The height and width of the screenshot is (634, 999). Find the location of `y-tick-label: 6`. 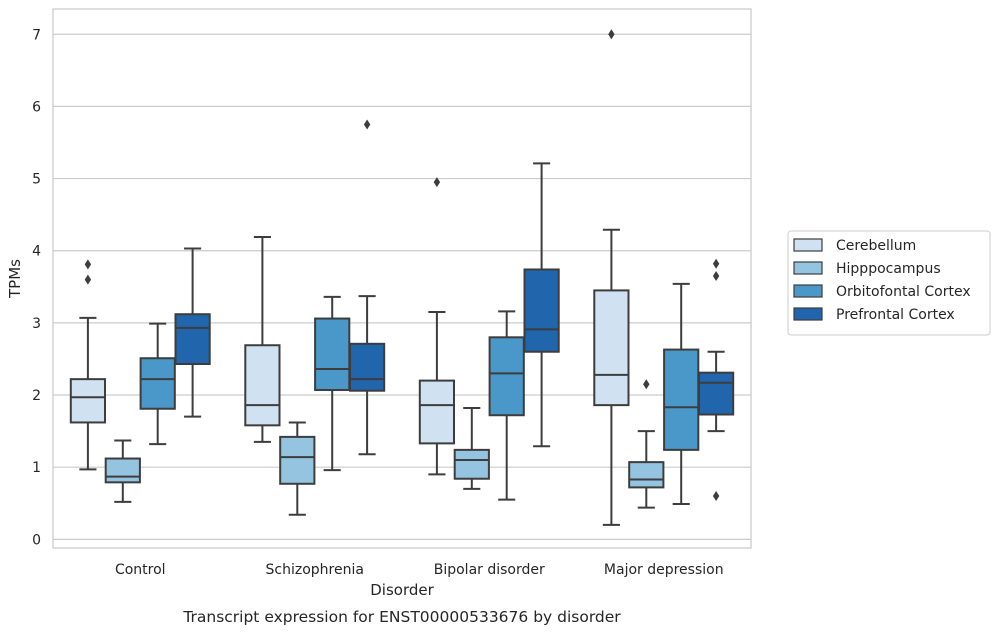

y-tick-label: 6 is located at coordinates (36, 107).